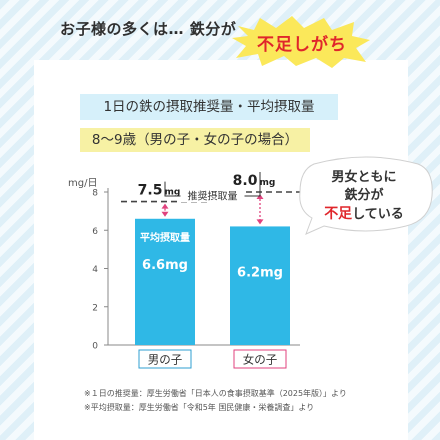 The height and width of the screenshot is (440, 440). What do you see at coordinates (209, 107) in the screenshot?
I see `chart-title: 1日の鉄の摂取推奨量・平均摂取量` at bounding box center [209, 107].